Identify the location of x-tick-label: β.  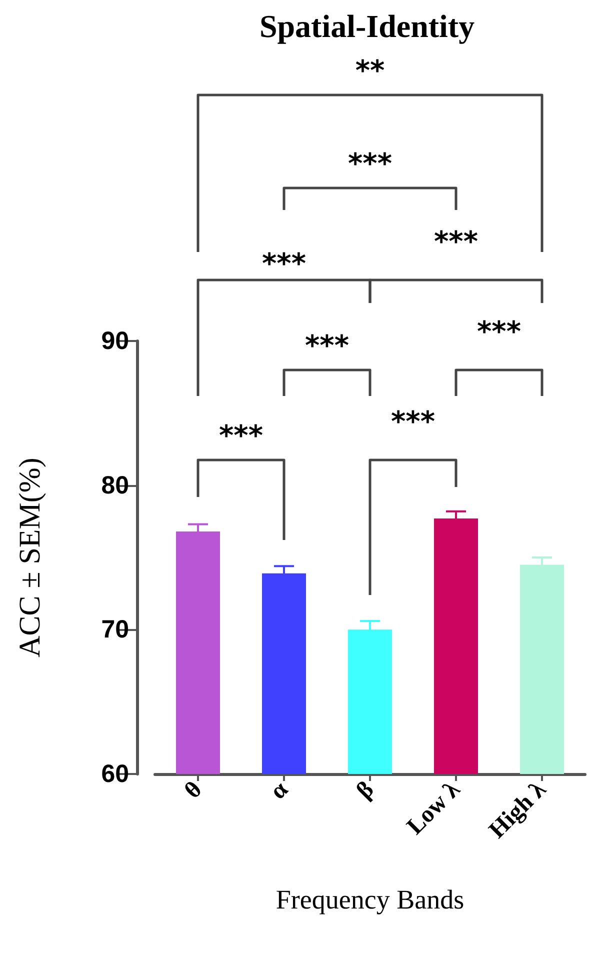
(366, 790).